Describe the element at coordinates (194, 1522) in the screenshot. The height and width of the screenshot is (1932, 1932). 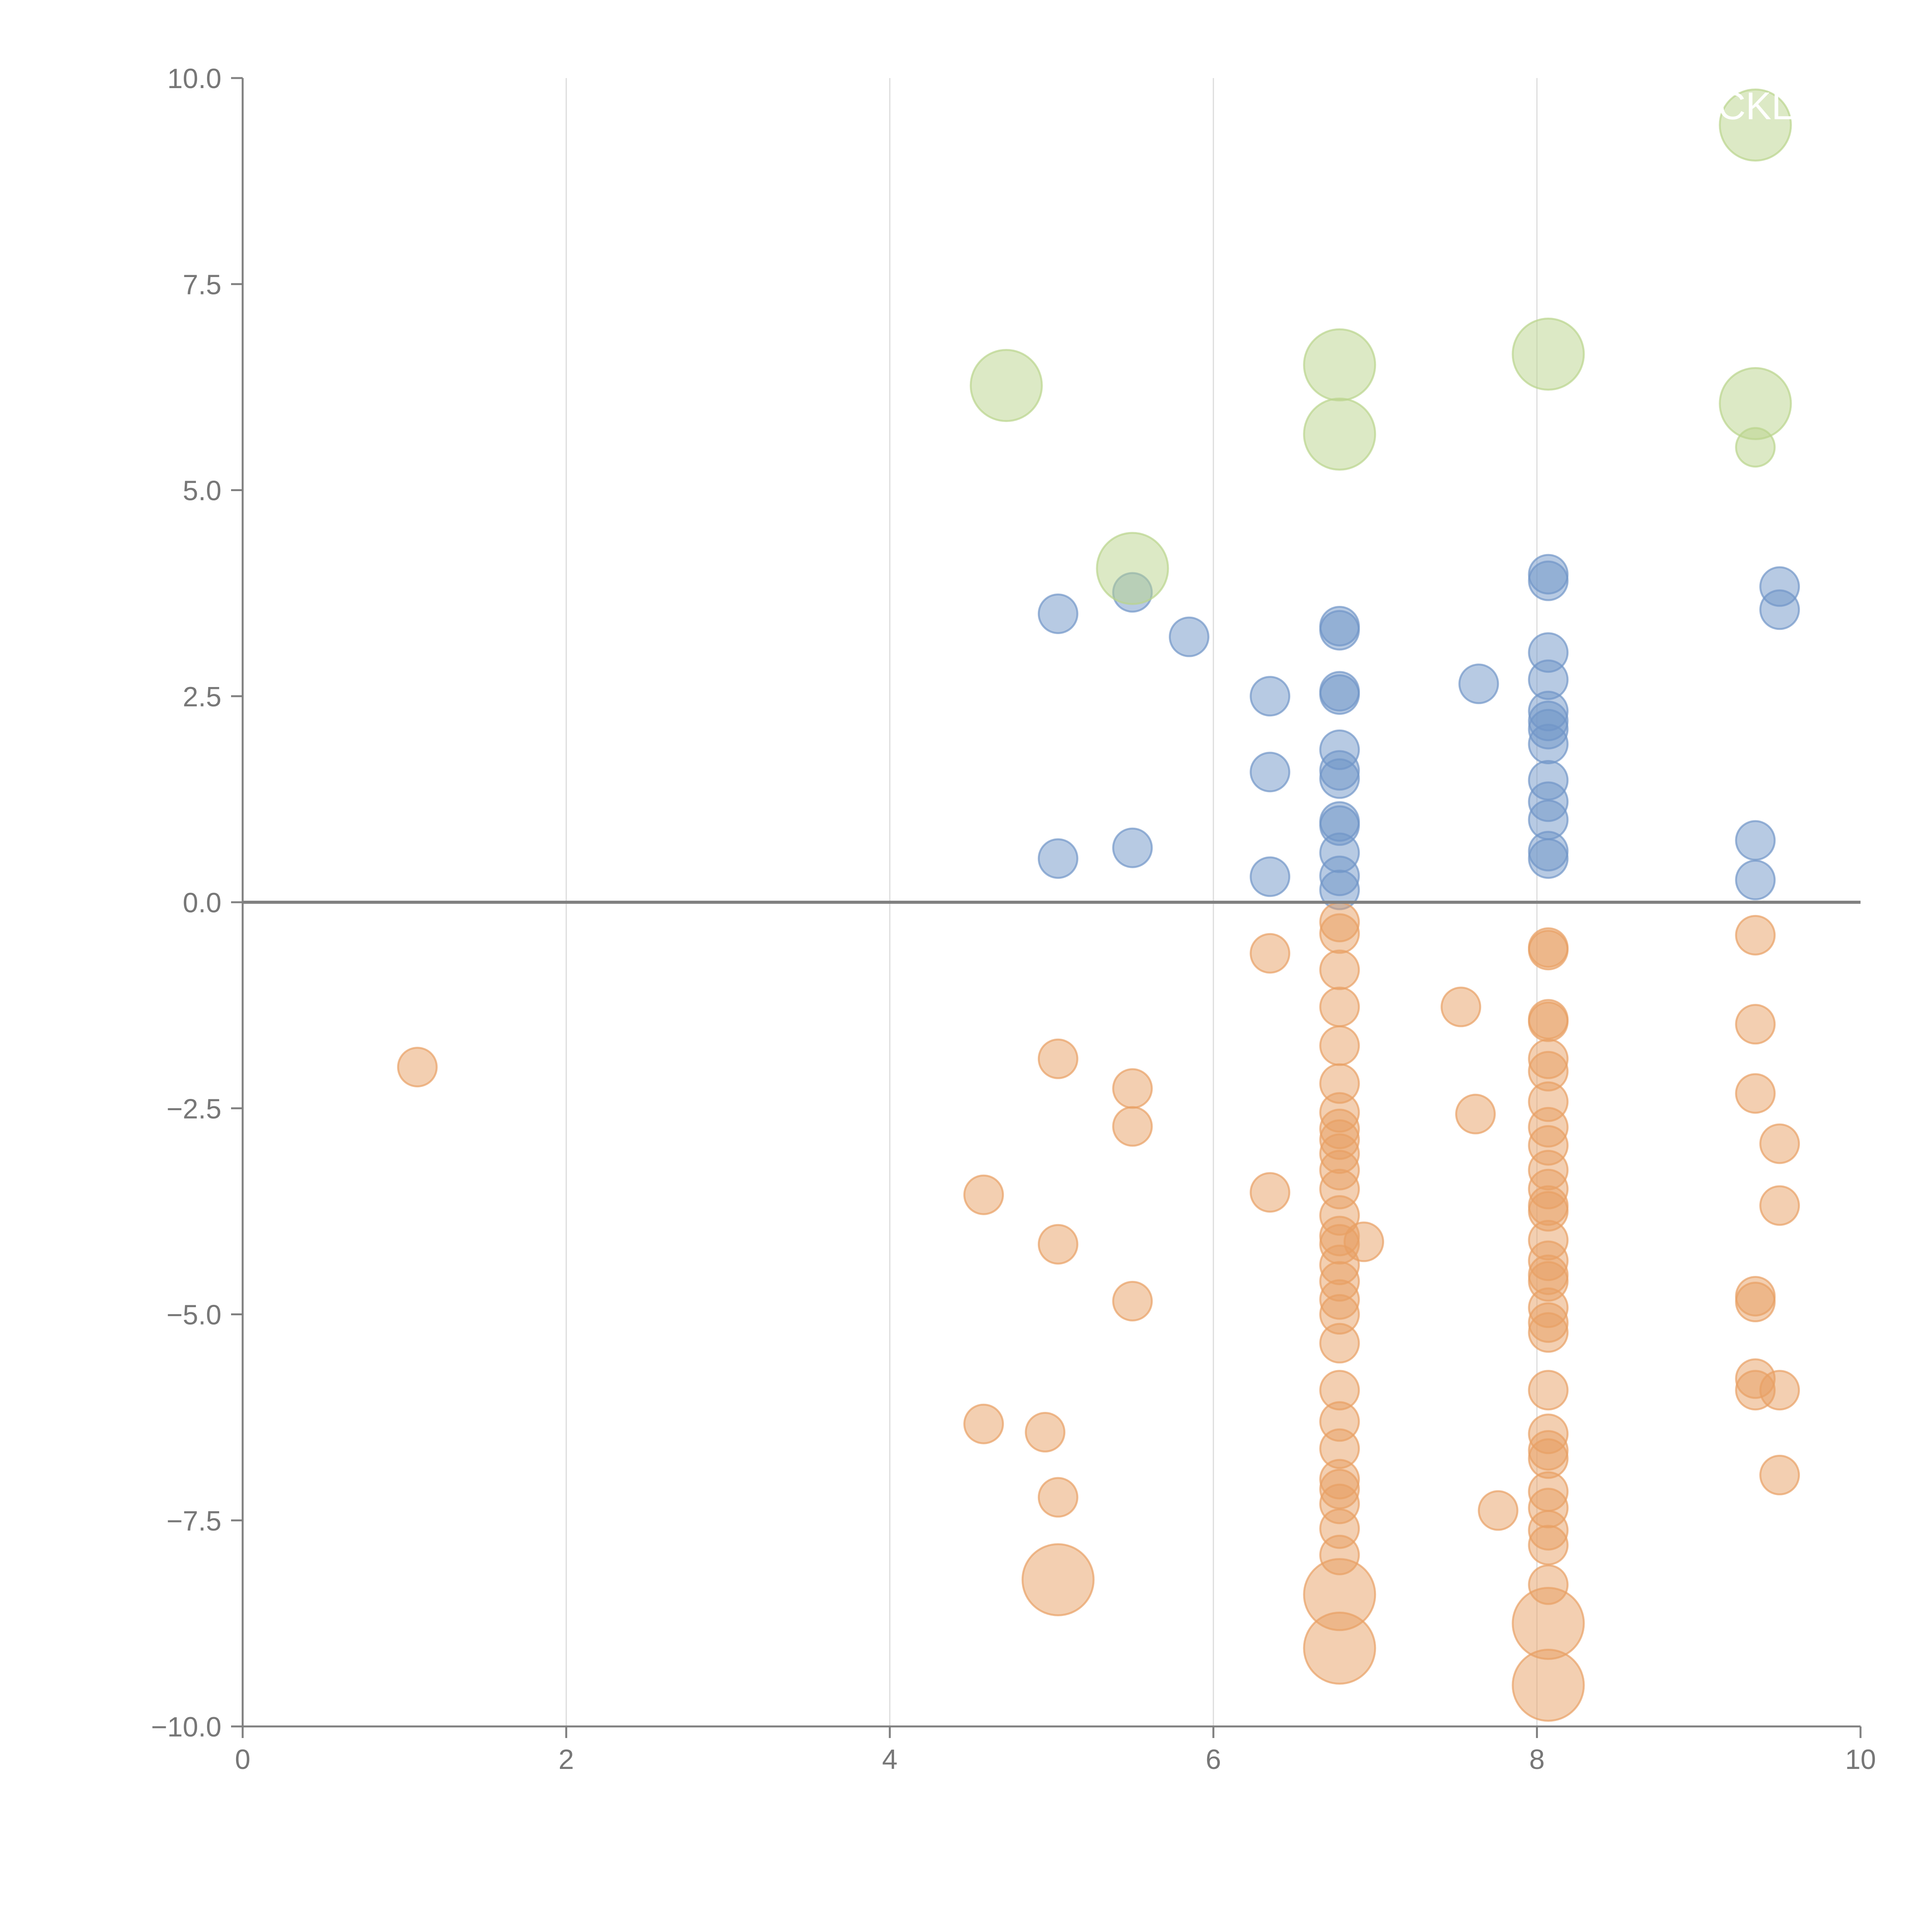
I see `y-tick-label-1: −7.5` at that location.